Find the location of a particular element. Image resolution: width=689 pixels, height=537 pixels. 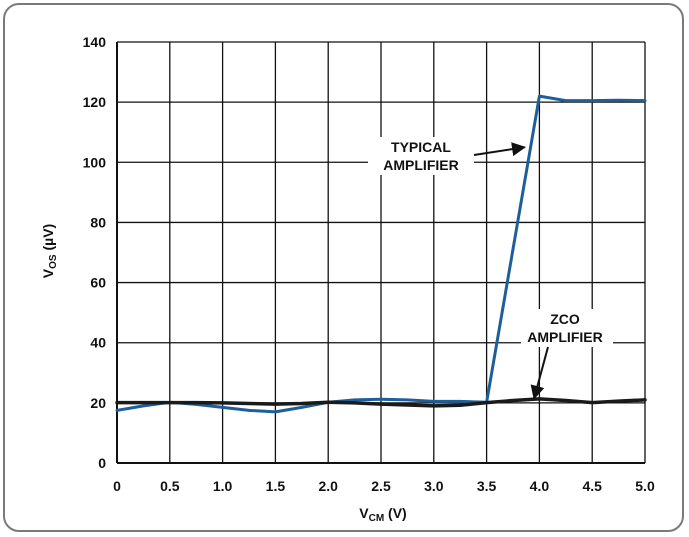

y-tick-label: 120 is located at coordinates (95, 102).